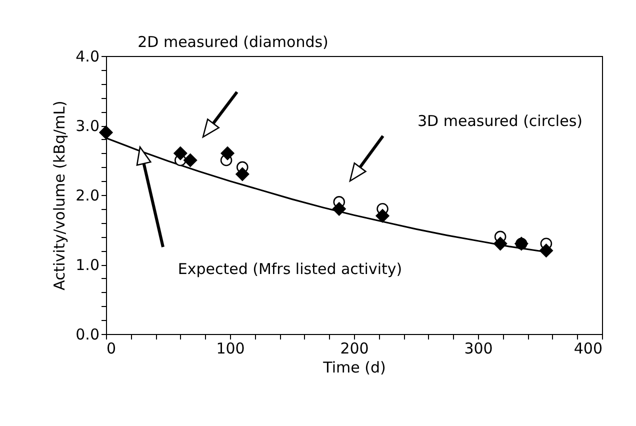  I want to click on x-tick-label: 200, so click(354, 349).